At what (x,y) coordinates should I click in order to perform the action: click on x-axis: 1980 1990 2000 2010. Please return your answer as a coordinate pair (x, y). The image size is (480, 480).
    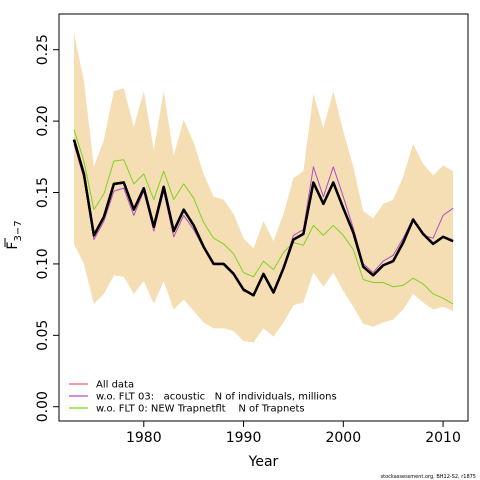
    Looking at the image, I should click on (293, 433).